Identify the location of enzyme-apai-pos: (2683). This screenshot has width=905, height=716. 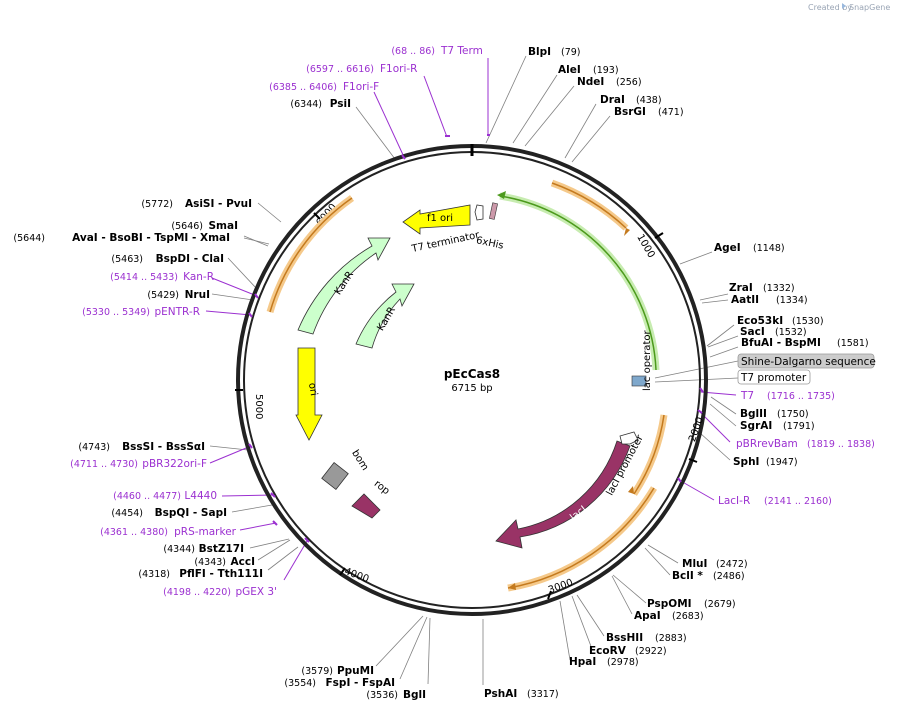
(688, 616).